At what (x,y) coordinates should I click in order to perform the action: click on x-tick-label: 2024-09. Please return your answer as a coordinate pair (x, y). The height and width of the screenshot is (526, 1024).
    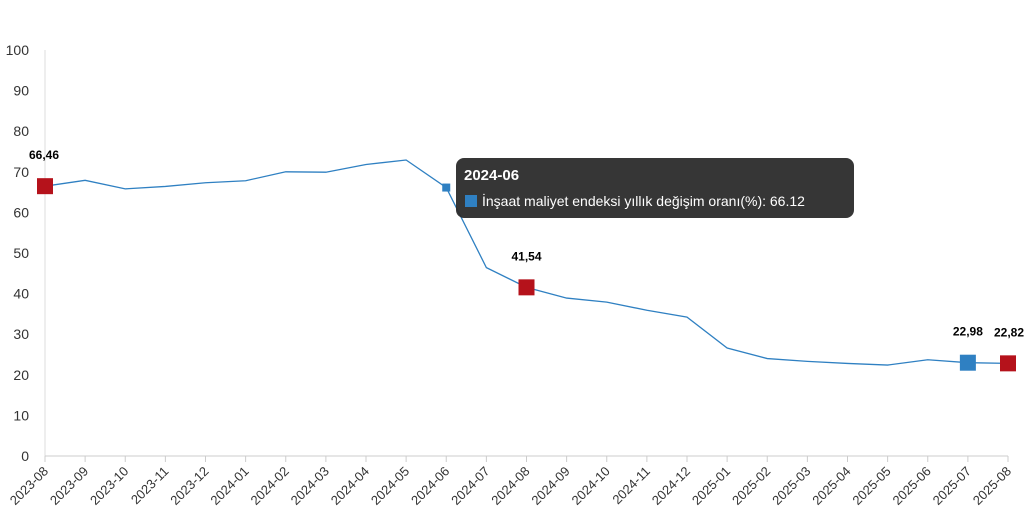
    Looking at the image, I should click on (550, 486).